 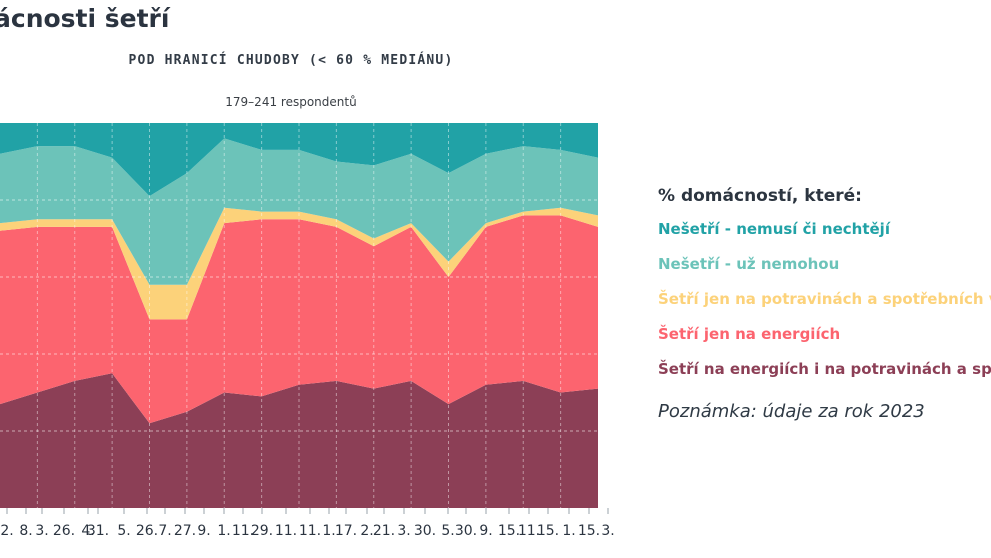 What do you see at coordinates (384, 531) in the screenshot?
I see `x-tick-label: 21.` at bounding box center [384, 531].